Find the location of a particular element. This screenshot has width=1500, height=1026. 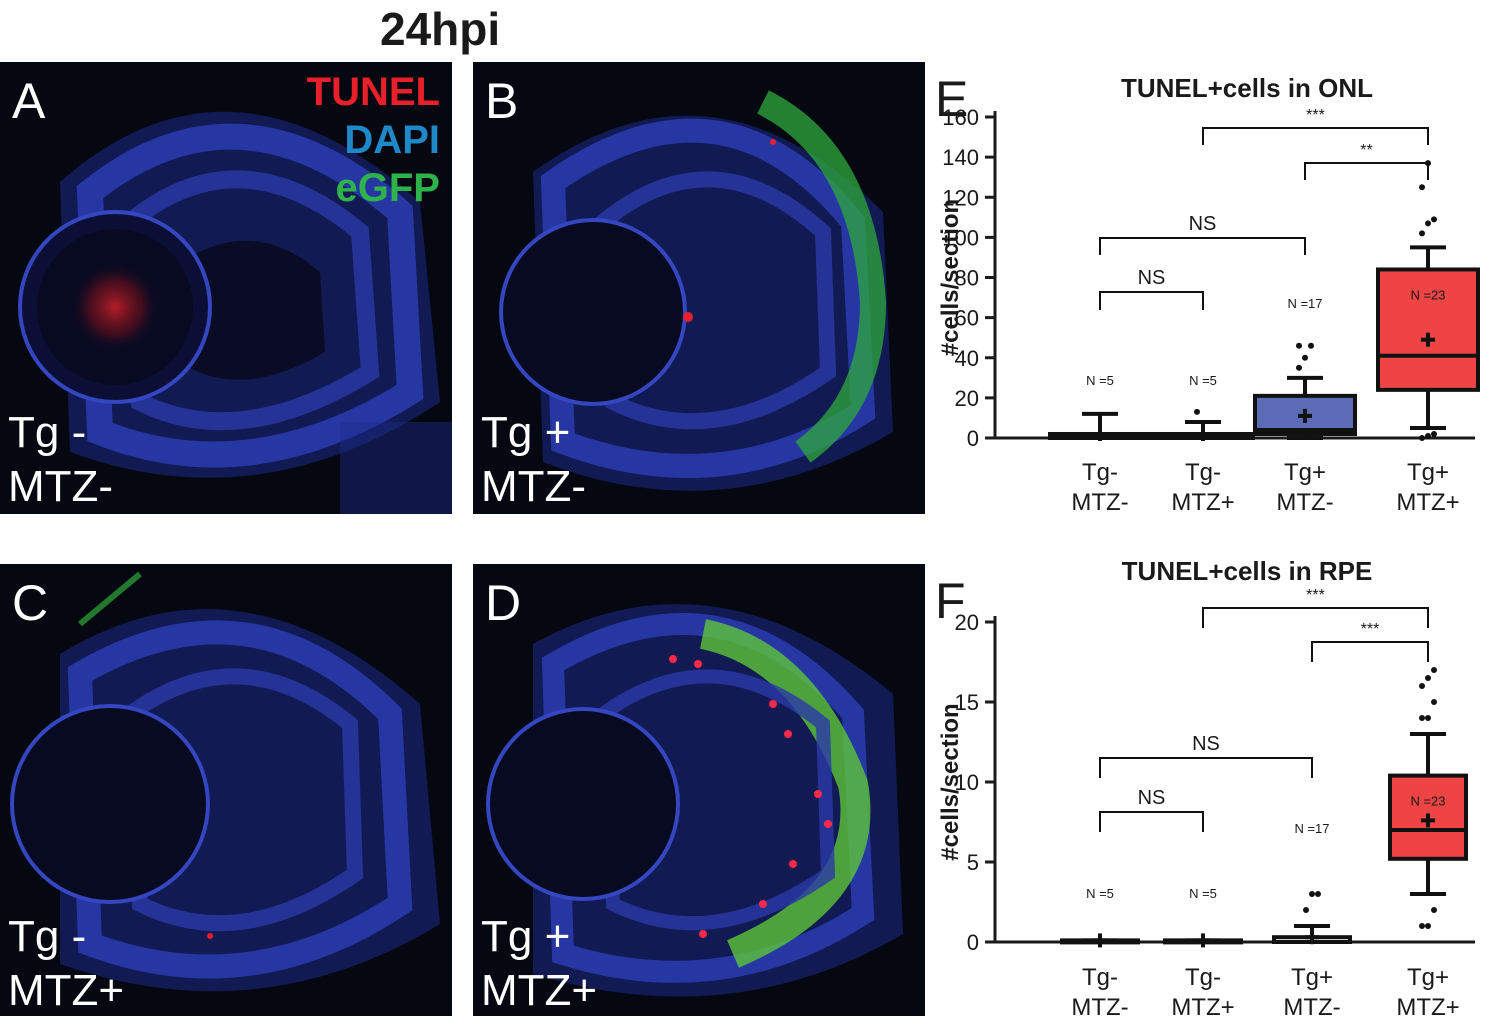

panel-letter: B is located at coordinates (502, 101).